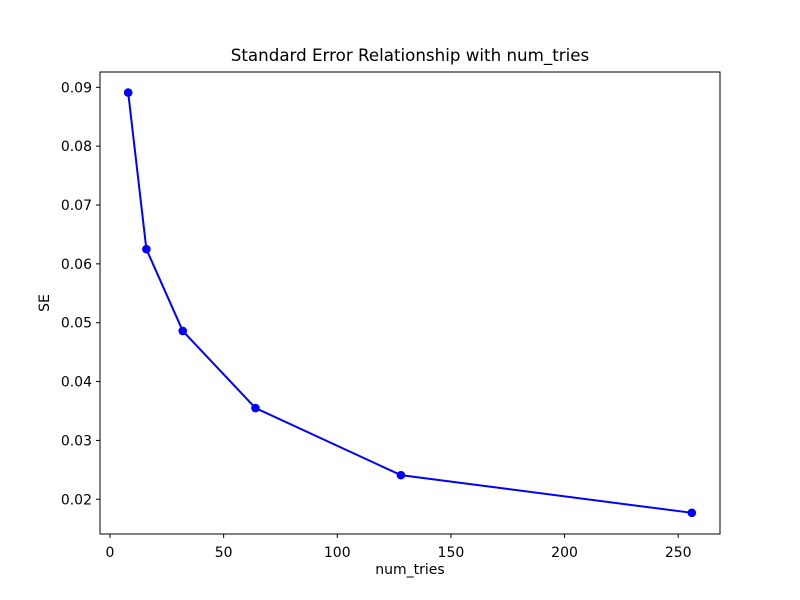 The image size is (800, 600). I want to click on y-axis-ticks: 0.02 0.03 0.04 0.05 0.06 0.07 0.08 0.09, so click(80, 294).